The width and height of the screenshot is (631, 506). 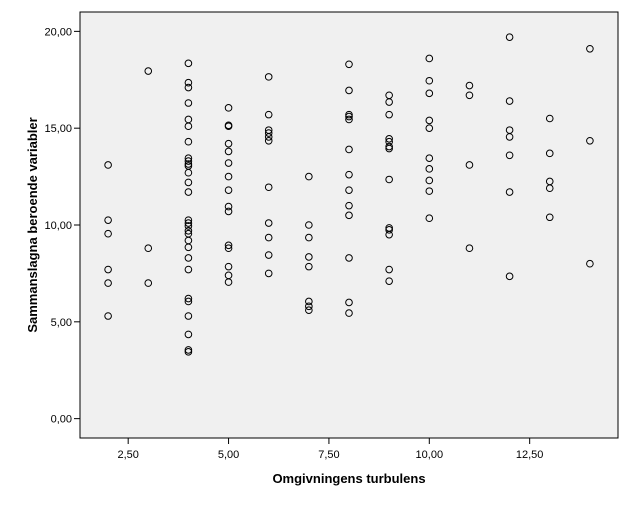 What do you see at coordinates (127, 455) in the screenshot?
I see `x-tick-label: 2,50` at bounding box center [127, 455].